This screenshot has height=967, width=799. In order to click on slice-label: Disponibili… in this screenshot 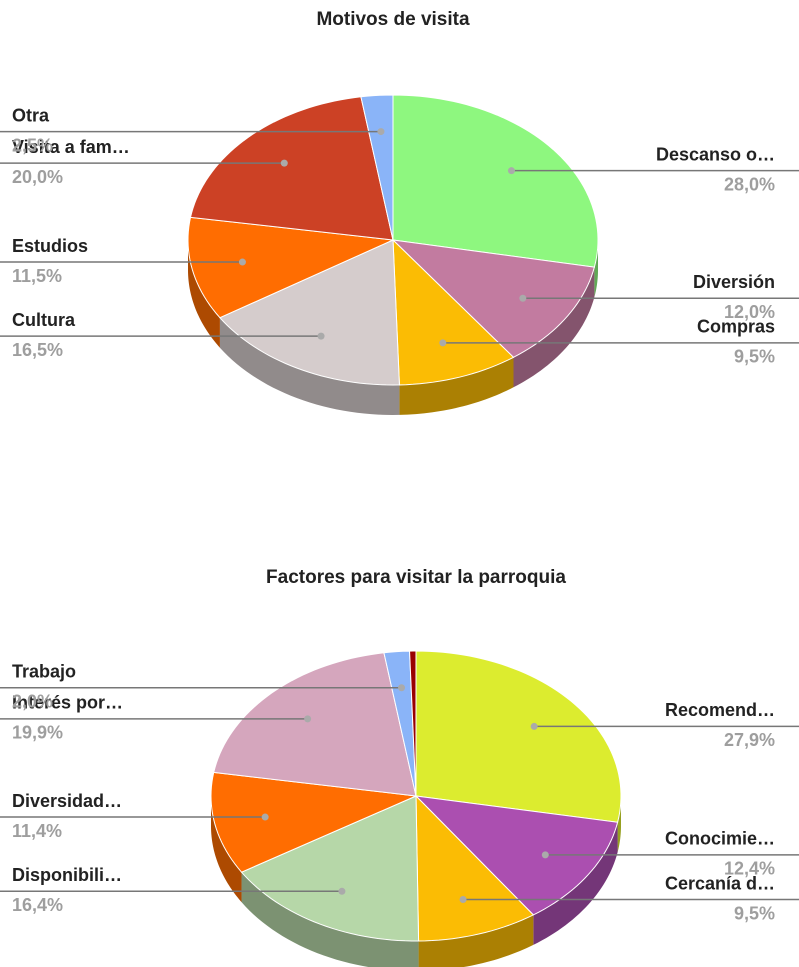, I will do `click(67, 875)`.